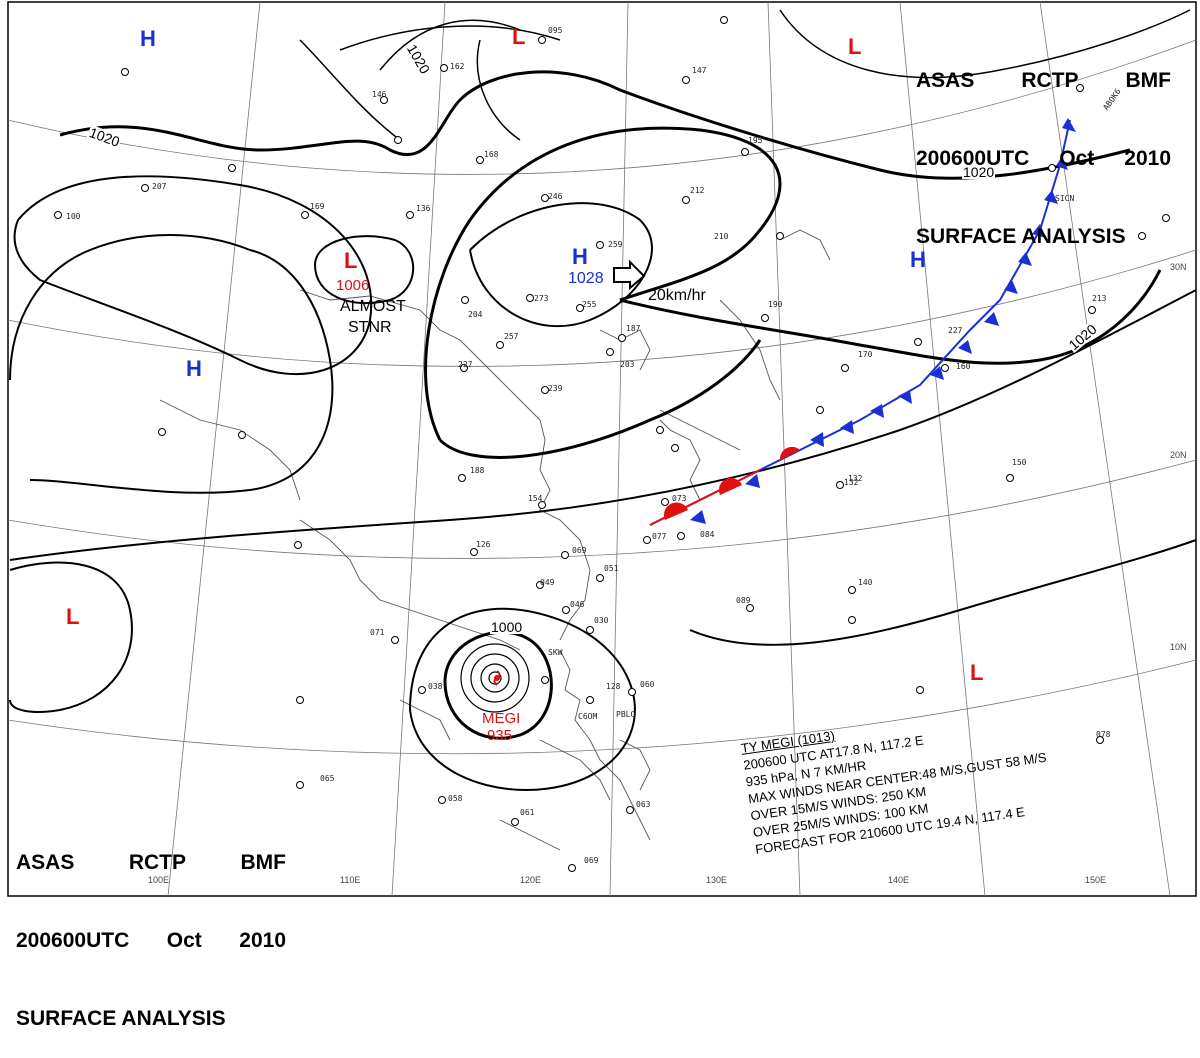 The height and width of the screenshot is (1058, 1200). Describe the element at coordinates (659, 536) in the screenshot. I see `station-obs: 077` at that location.